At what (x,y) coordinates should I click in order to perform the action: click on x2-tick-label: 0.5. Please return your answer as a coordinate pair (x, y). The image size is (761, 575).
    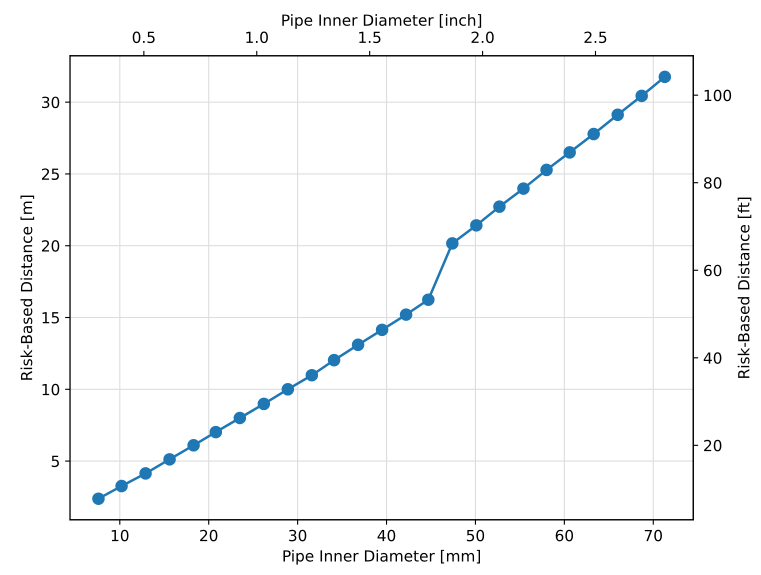
    Looking at the image, I should click on (143, 38).